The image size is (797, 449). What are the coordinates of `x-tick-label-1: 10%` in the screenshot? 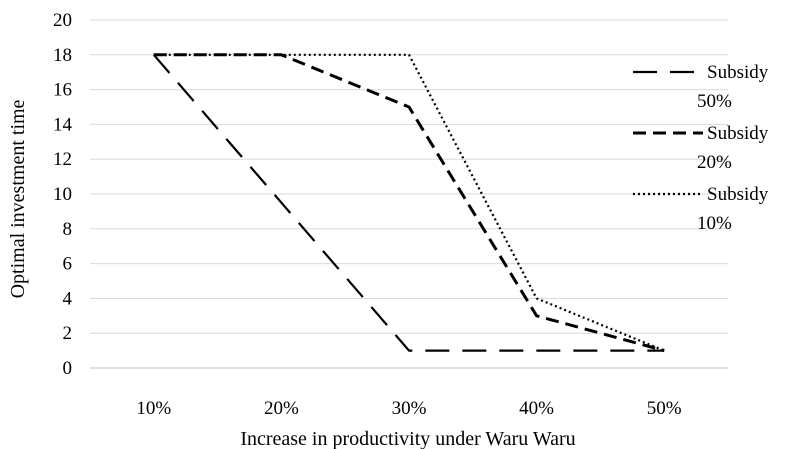 It's located at (153, 408).